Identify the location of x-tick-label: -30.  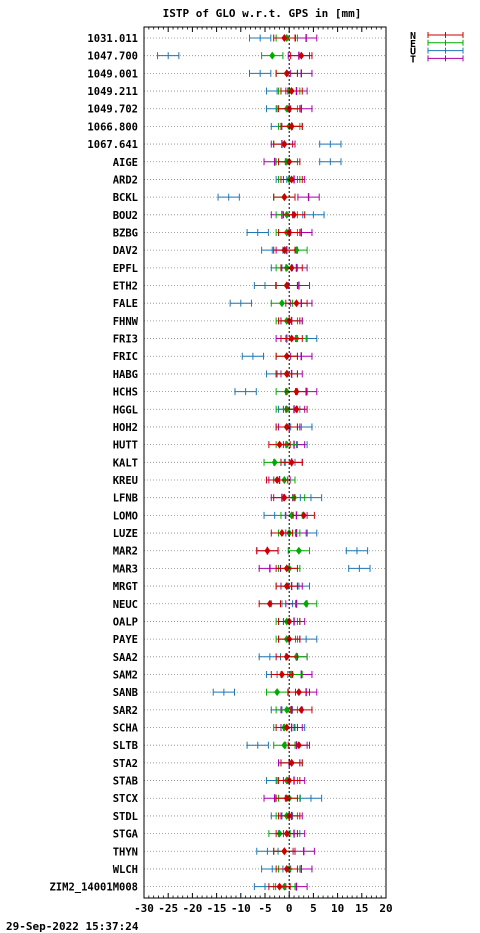
(144, 908).